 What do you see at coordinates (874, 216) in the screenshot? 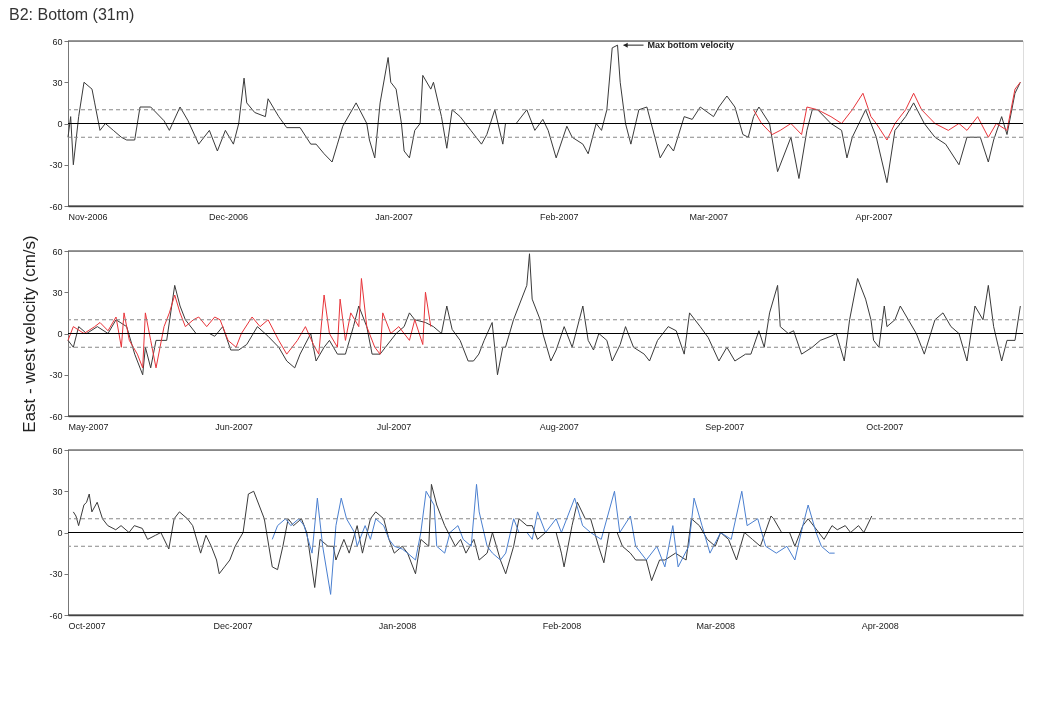
I see `x-tick-label: Apr-2007` at bounding box center [874, 216].